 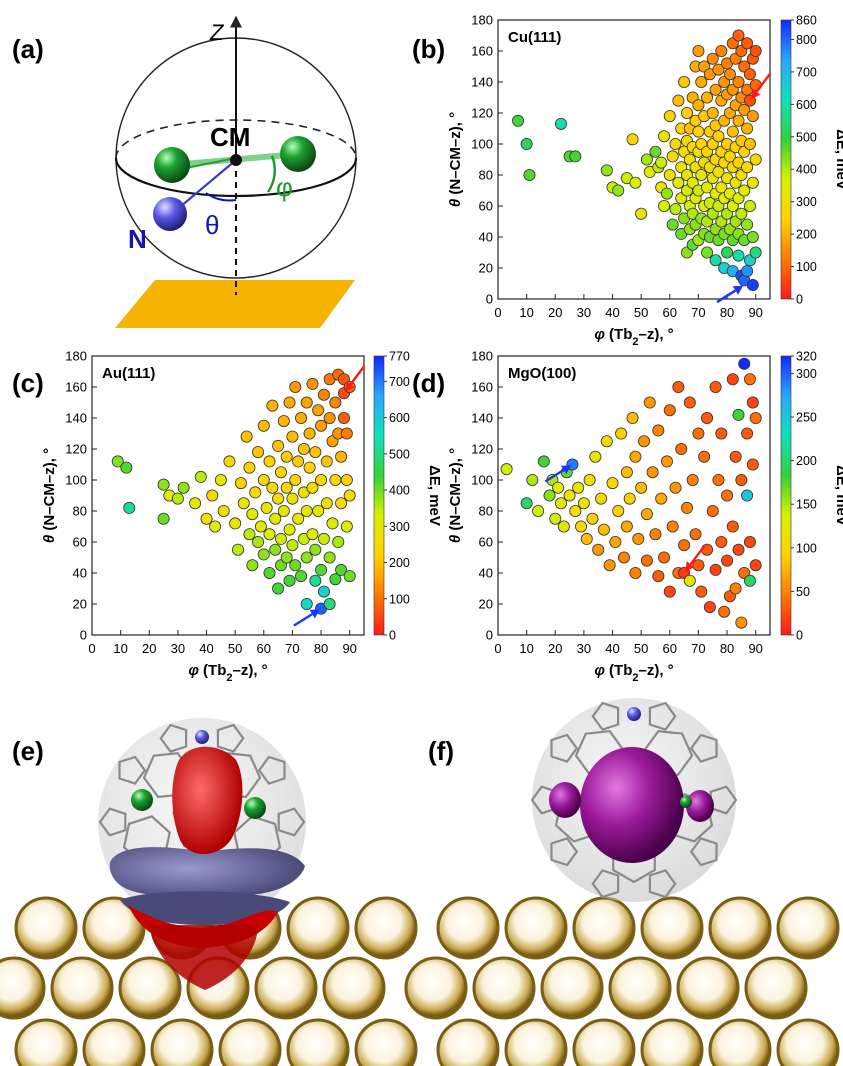 I want to click on colorbar-tick-label: 100, so click(x=806, y=548).